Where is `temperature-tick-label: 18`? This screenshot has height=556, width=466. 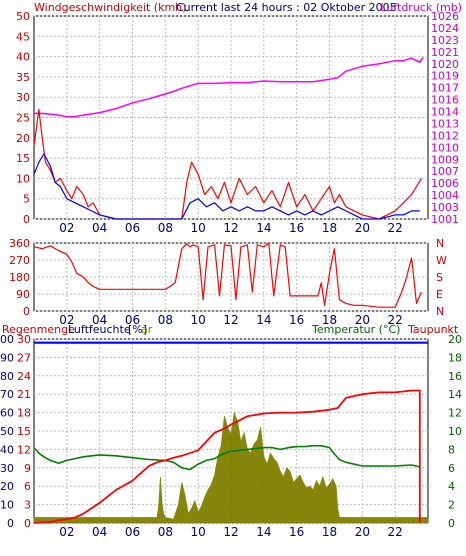 temperature-tick-label: 18 is located at coordinates (455, 357).